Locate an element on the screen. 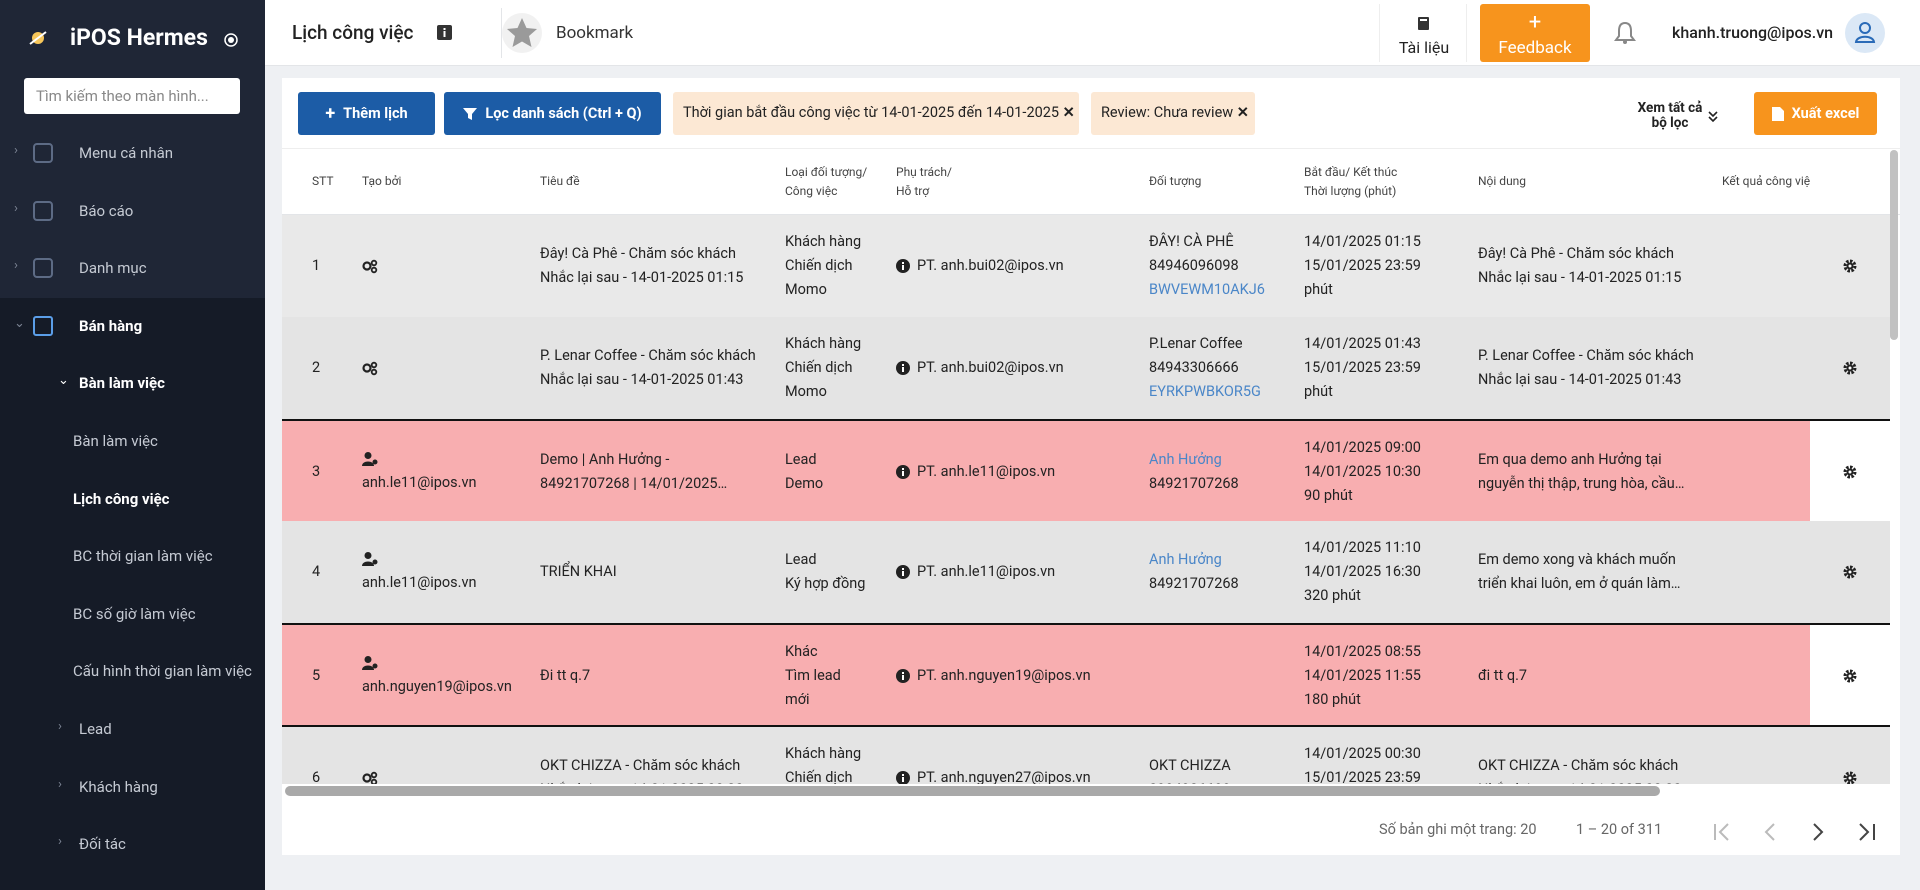 The width and height of the screenshot is (1920, 890). submenu-item: BC số giờ làm việc is located at coordinates (134, 613).